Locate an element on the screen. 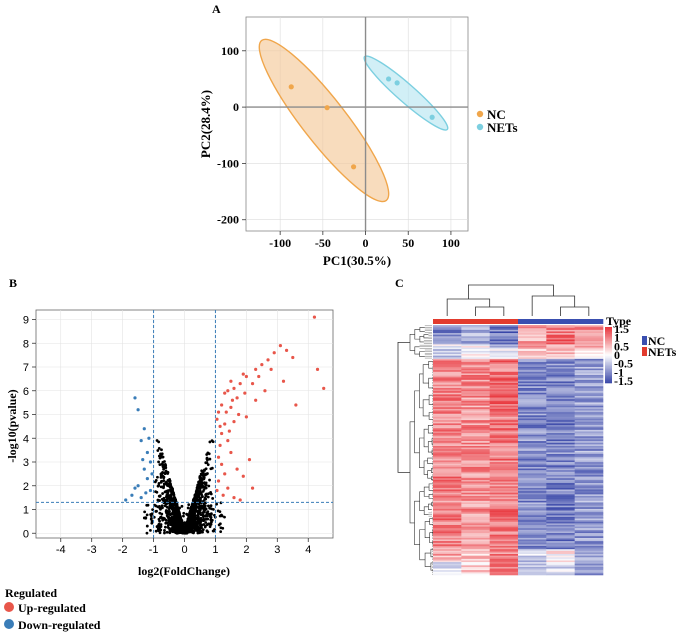 This screenshot has width=685, height=632. color-scale-tick-label: 0 is located at coordinates (617, 355).